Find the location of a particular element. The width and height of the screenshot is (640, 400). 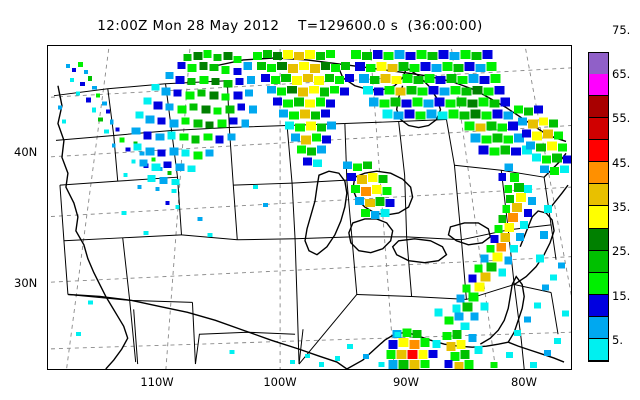

x-tick-110w: 110W is located at coordinates (157, 382).